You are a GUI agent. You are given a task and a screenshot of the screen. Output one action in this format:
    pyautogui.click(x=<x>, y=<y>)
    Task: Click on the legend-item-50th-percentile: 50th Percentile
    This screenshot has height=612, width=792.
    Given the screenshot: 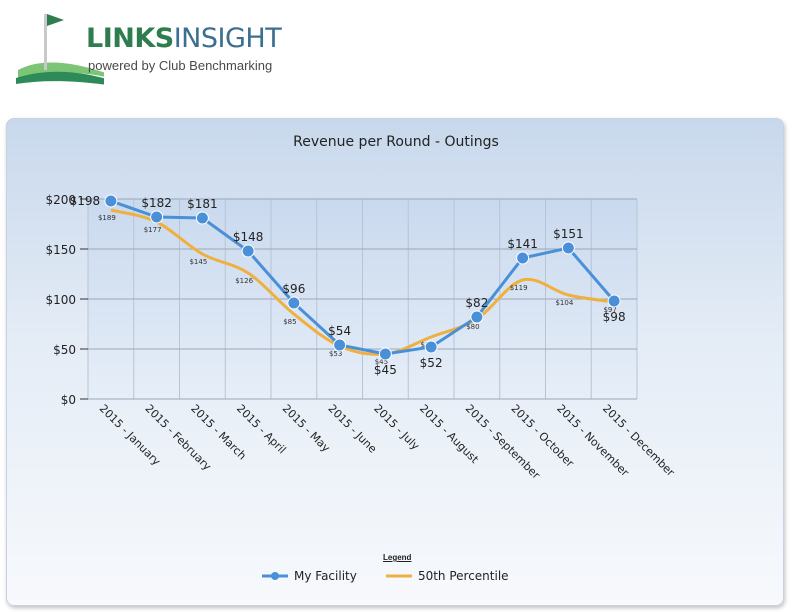 What is the action you would take?
    pyautogui.click(x=447, y=576)
    